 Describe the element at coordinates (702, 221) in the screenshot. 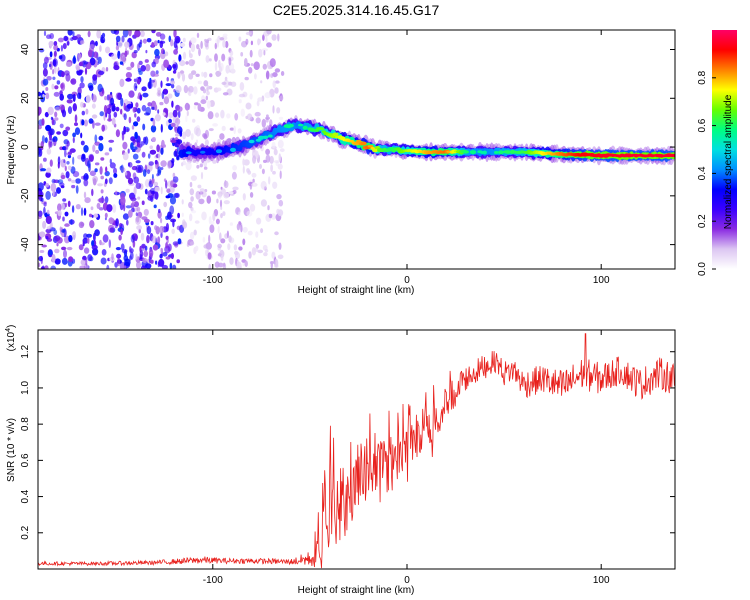

I see `colorbar-tick-label: 0.2` at that location.